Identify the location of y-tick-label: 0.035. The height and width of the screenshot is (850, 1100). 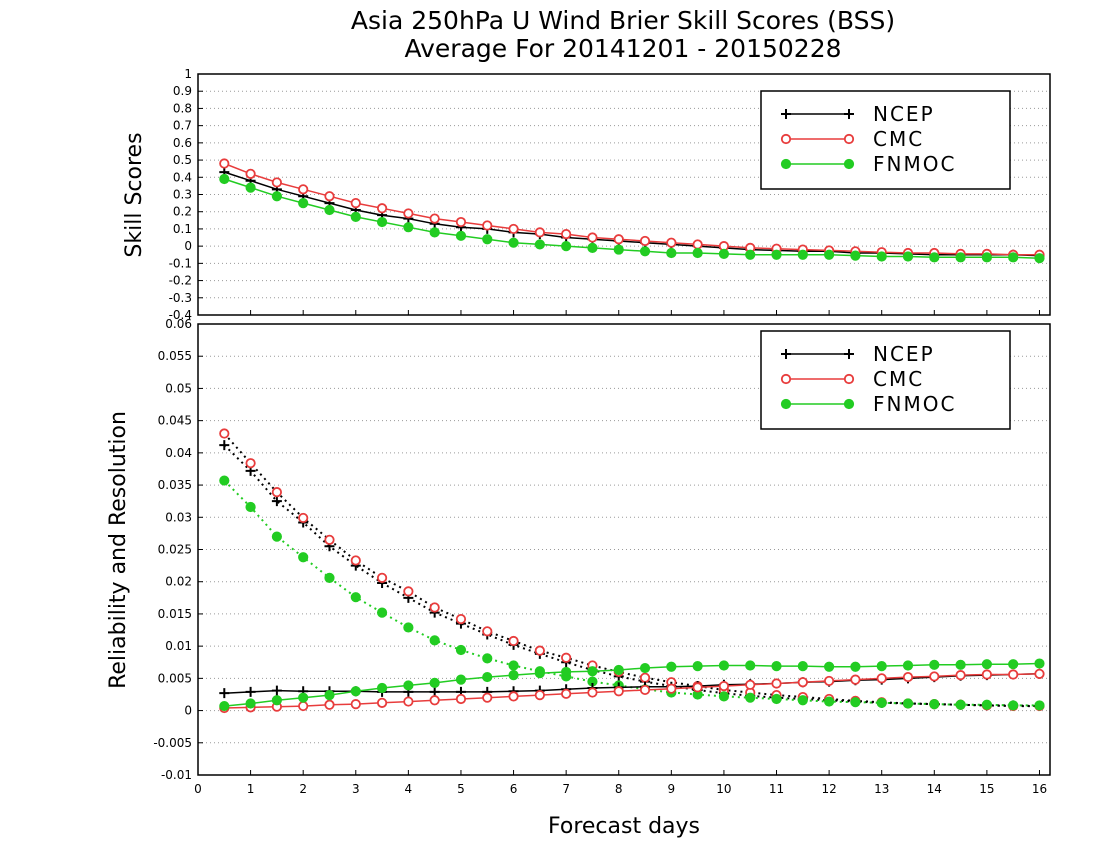
(175, 485).